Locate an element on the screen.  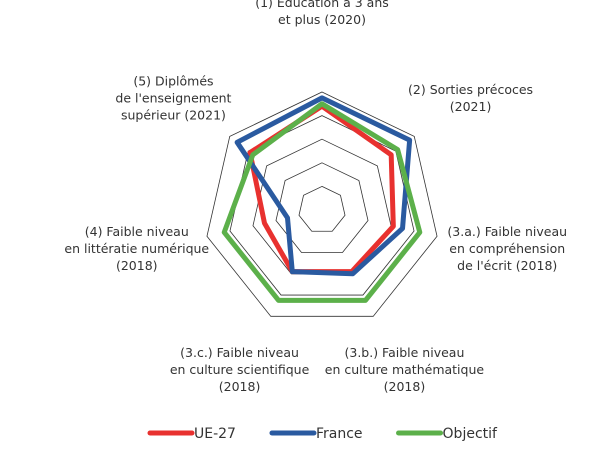
axis-label: en culture scientifique is located at coordinates (240, 369).